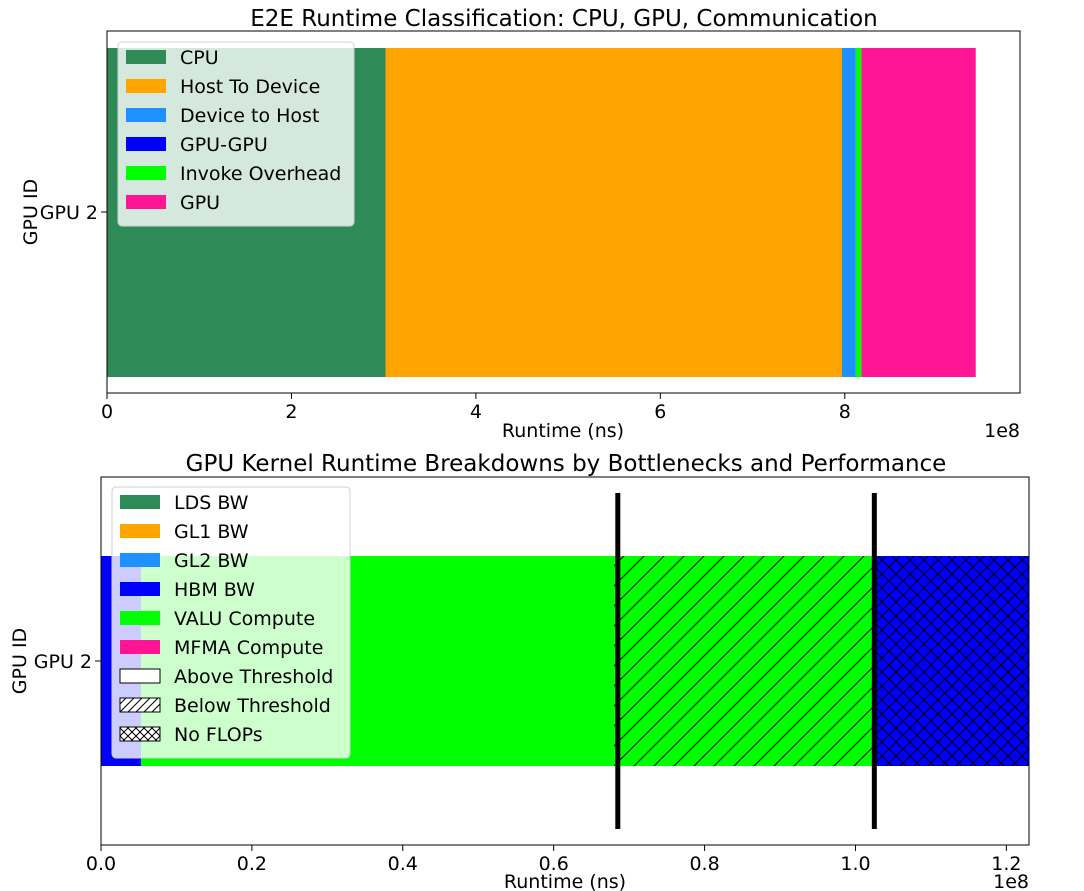  I want to click on chart1-ytick: GPU 2, so click(73, 213).